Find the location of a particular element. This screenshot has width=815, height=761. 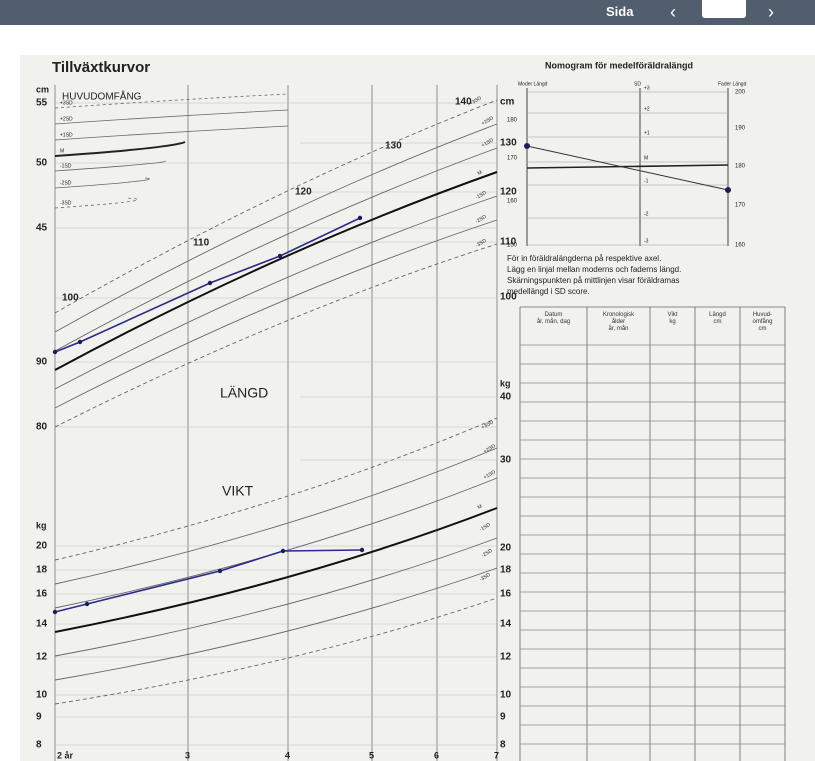

label: HUVUDOMFÅNG is located at coordinates (102, 96).